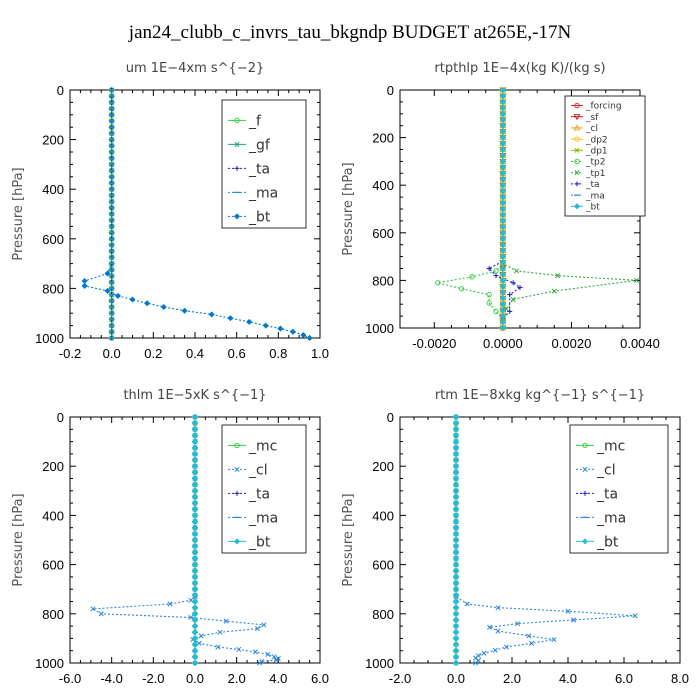  What do you see at coordinates (255, 121) in the screenshot?
I see `legend-entry: _f` at bounding box center [255, 121].